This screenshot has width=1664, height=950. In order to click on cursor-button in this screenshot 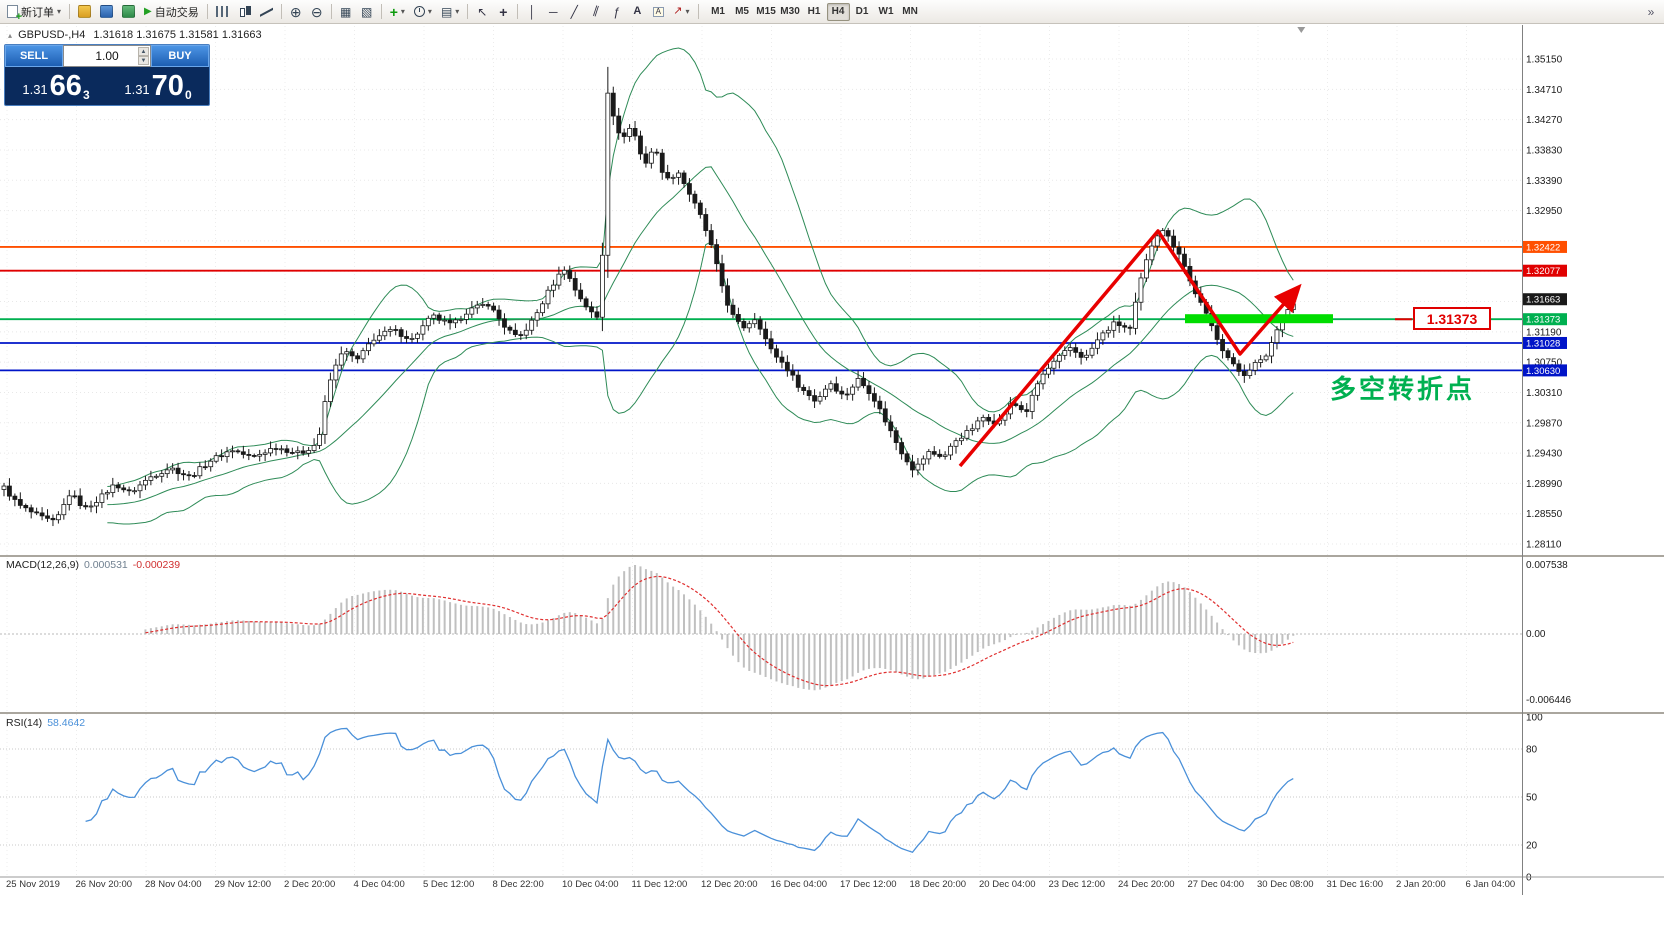, I will do `click(482, 12)`.